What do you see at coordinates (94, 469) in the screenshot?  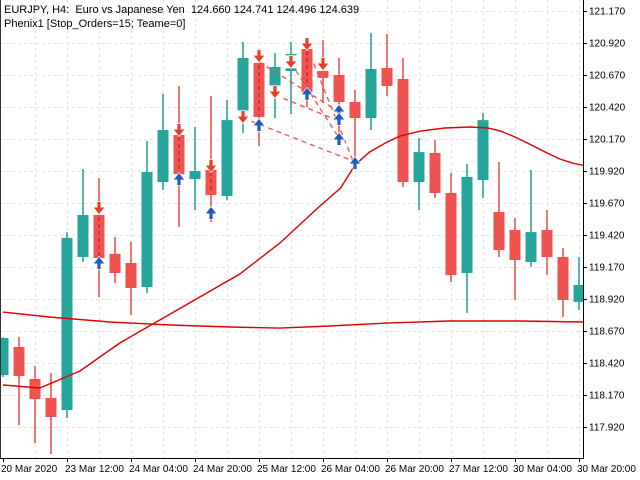 I see `x-axis-label: 23 Mar 12:00` at bounding box center [94, 469].